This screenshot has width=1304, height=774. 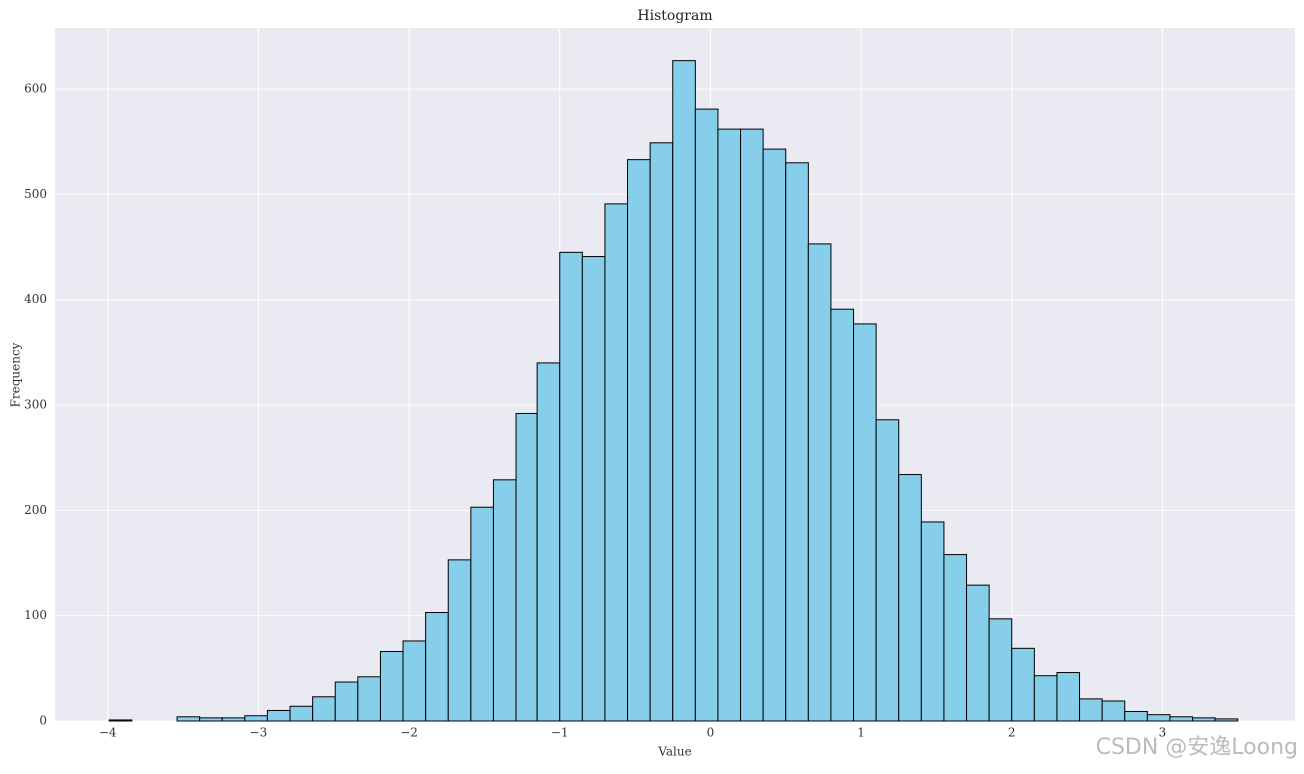 I want to click on watermark: CSDN @安逸Loong, so click(x=1197, y=747).